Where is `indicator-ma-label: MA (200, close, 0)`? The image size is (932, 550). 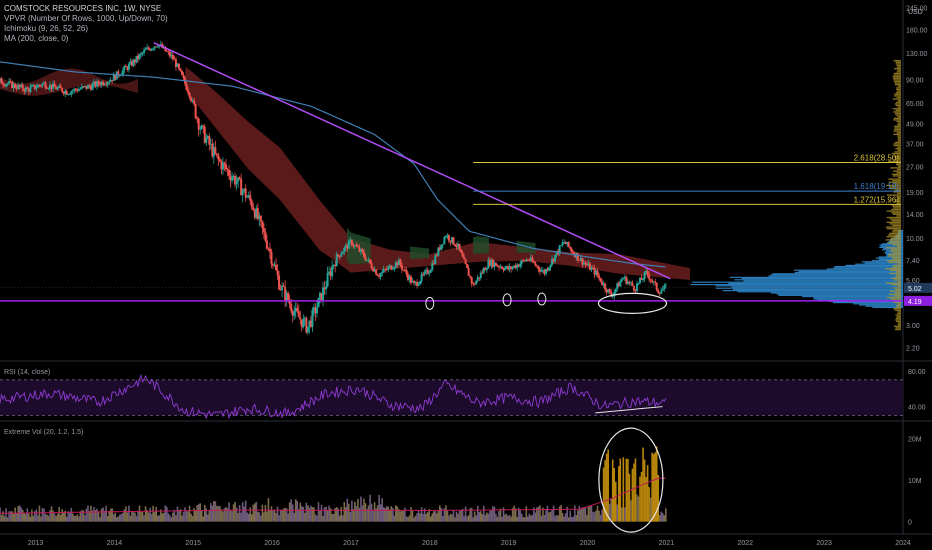
indicator-ma-label: MA (200, close, 0) is located at coordinates (36, 38).